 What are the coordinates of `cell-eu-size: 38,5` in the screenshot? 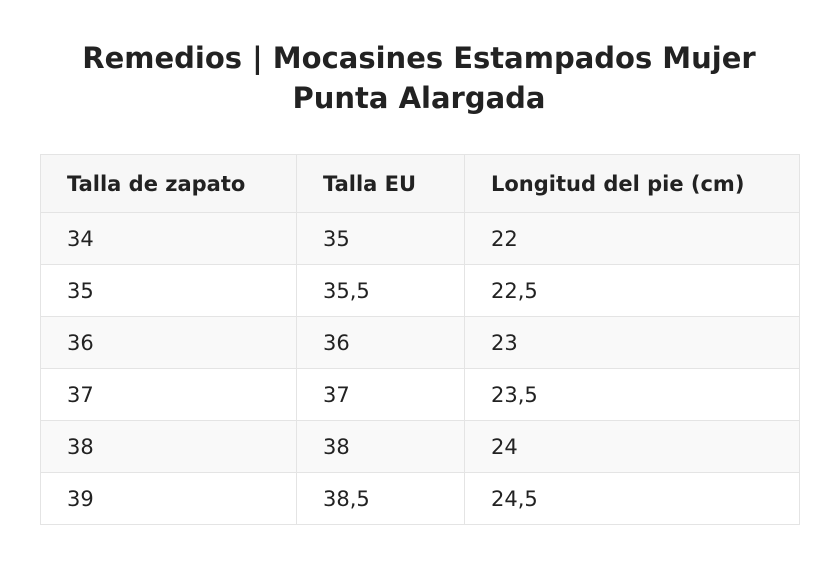 It's located at (380, 498).